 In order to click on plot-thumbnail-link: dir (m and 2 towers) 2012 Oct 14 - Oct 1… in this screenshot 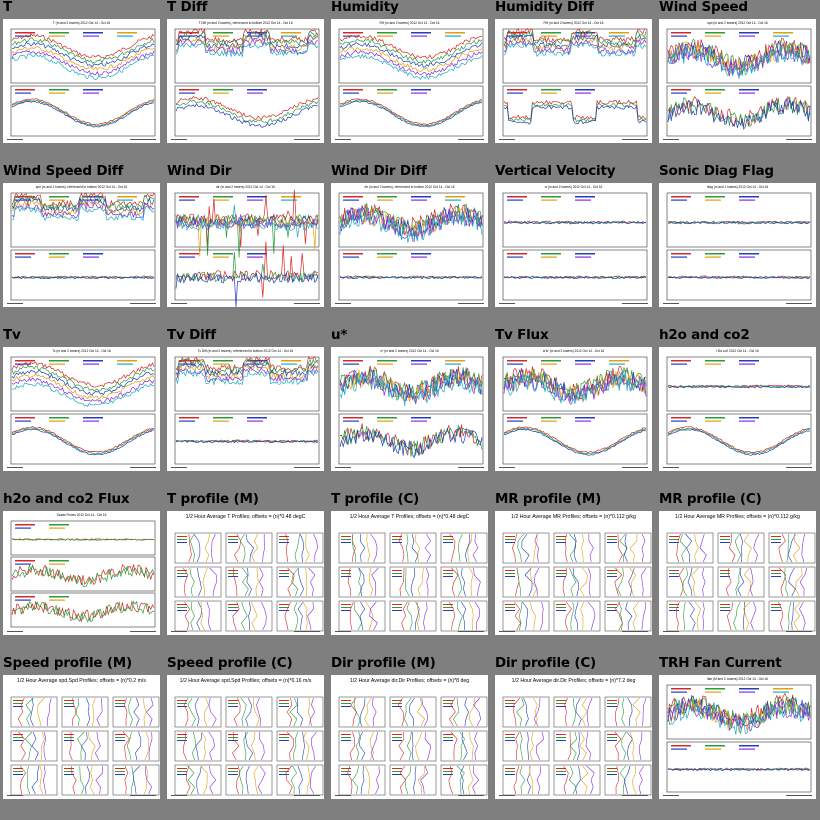, I will do `click(245, 245)`.